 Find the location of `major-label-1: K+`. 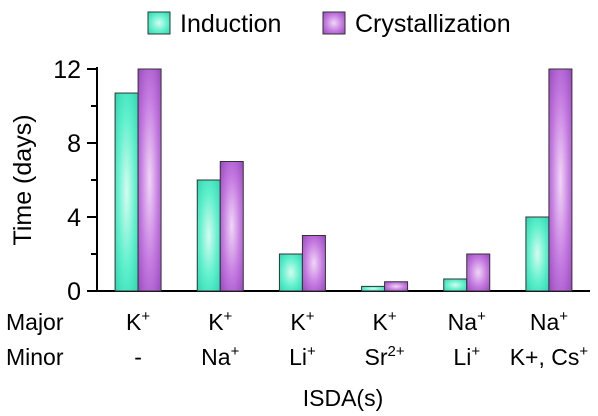

major-label-1: K+ is located at coordinates (220, 321).